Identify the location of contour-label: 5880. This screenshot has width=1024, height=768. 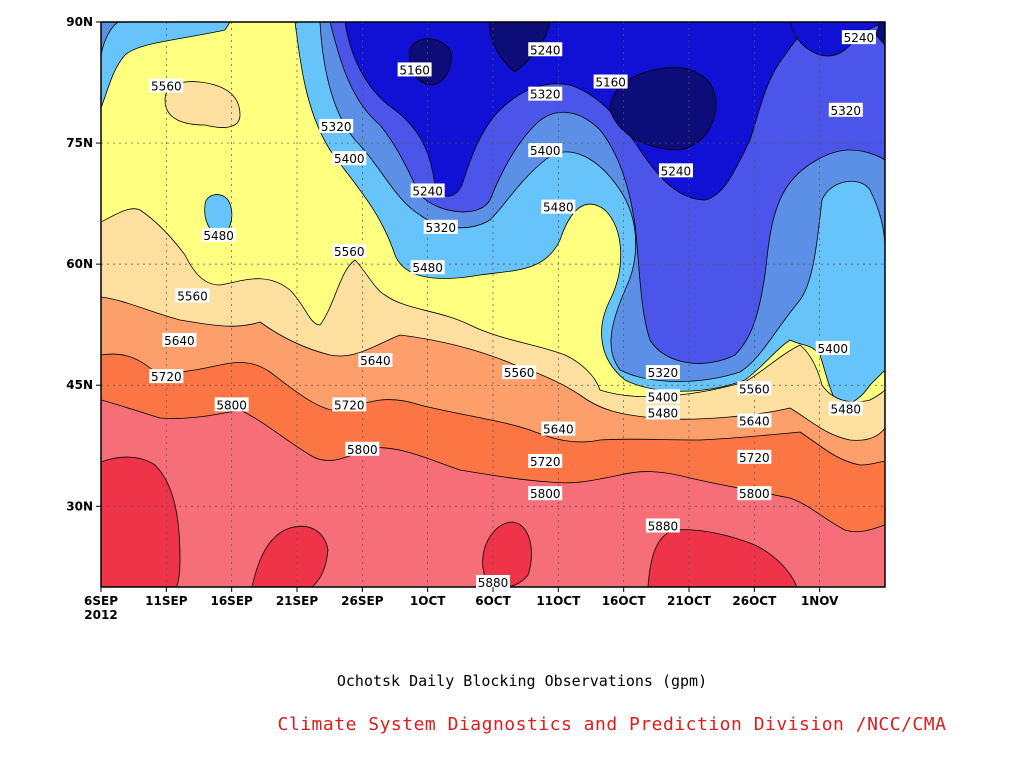
(662, 525).